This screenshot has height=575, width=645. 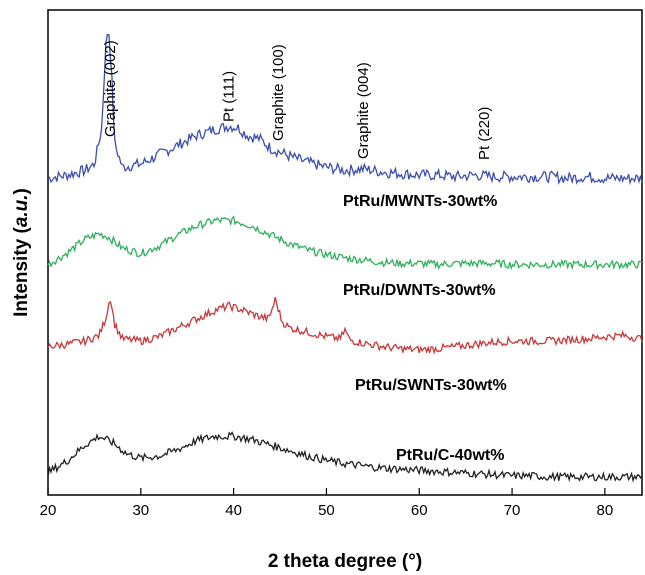 What do you see at coordinates (431, 385) in the screenshot?
I see `series-label: PtRu/SWNTs-30wt%` at bounding box center [431, 385].